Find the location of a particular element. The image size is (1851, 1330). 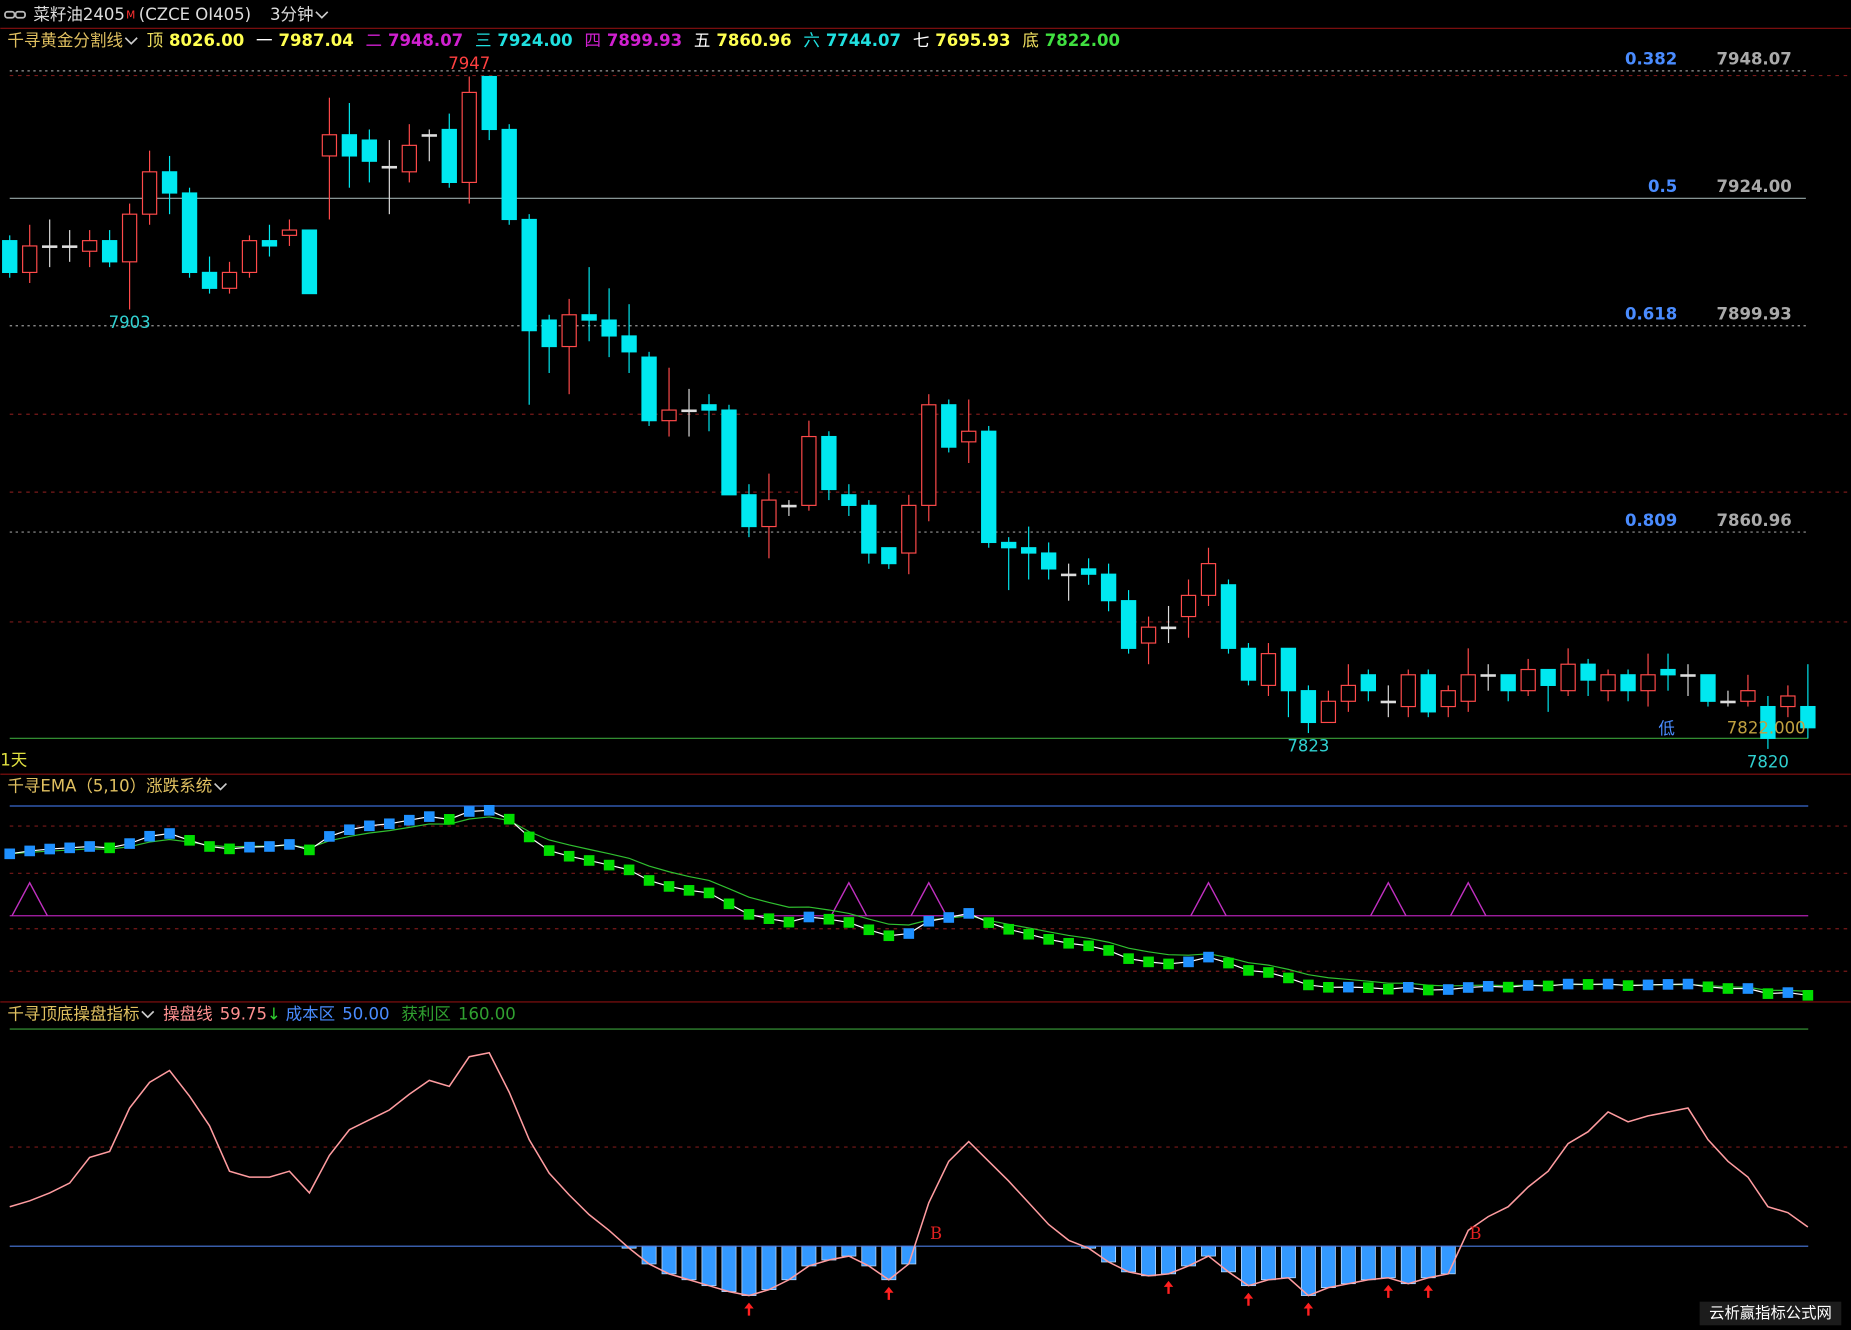

fib-value: 7924.00 is located at coordinates (1753, 186).